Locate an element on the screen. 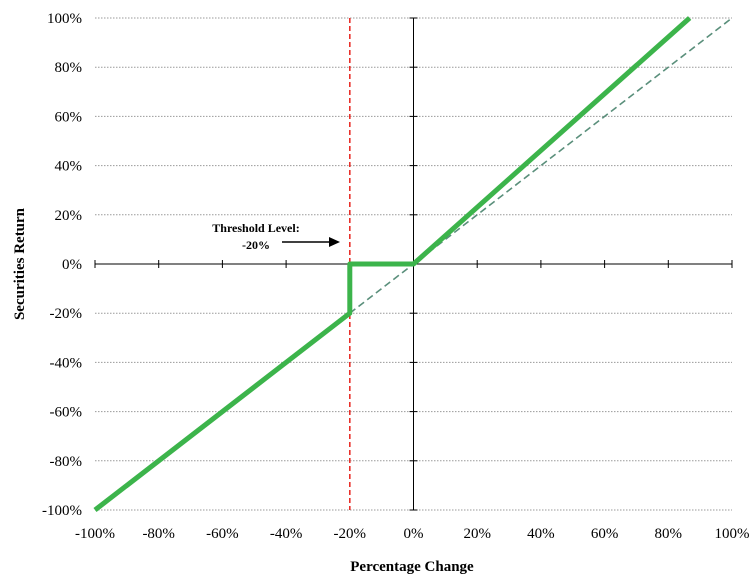  y-tick-label: 80% is located at coordinates (69, 68).